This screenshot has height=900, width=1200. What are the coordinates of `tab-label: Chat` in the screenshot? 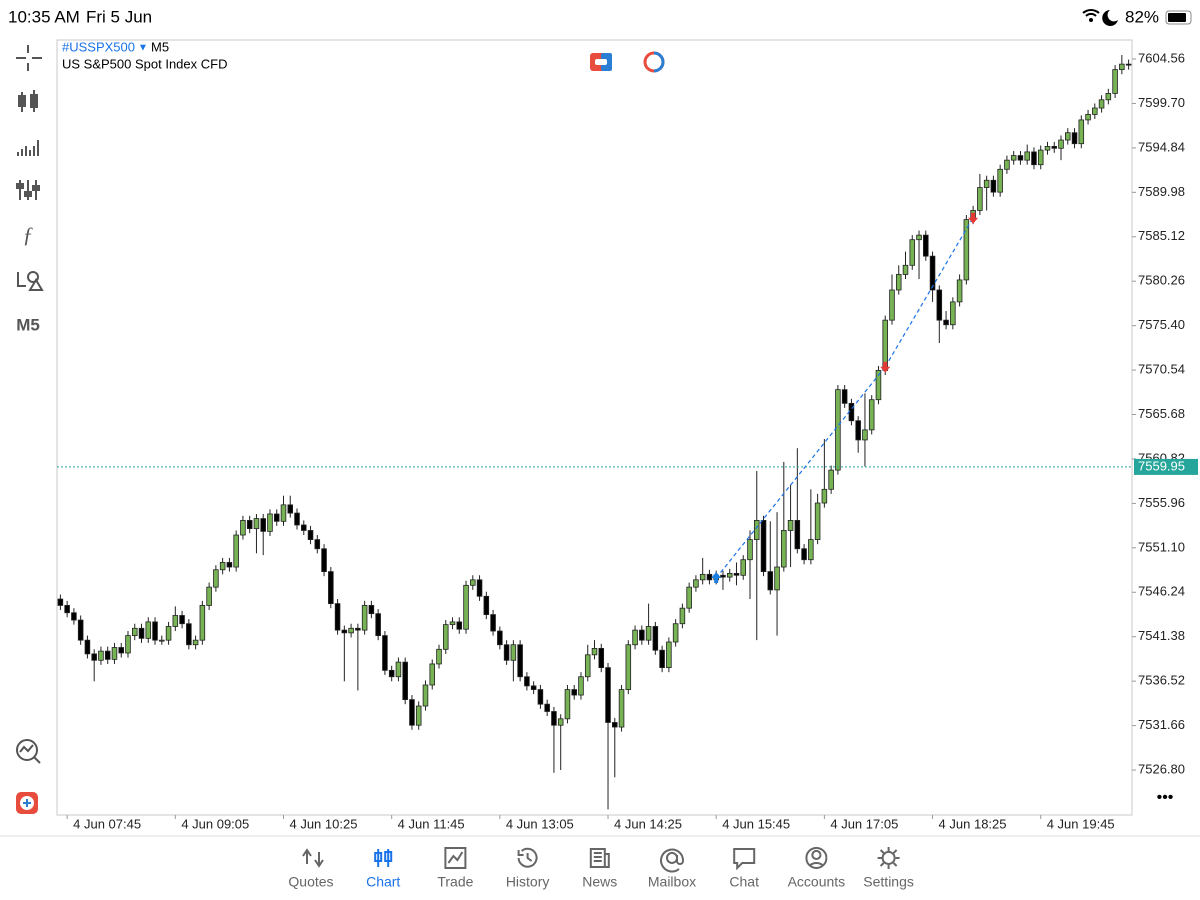 It's located at (744, 882).